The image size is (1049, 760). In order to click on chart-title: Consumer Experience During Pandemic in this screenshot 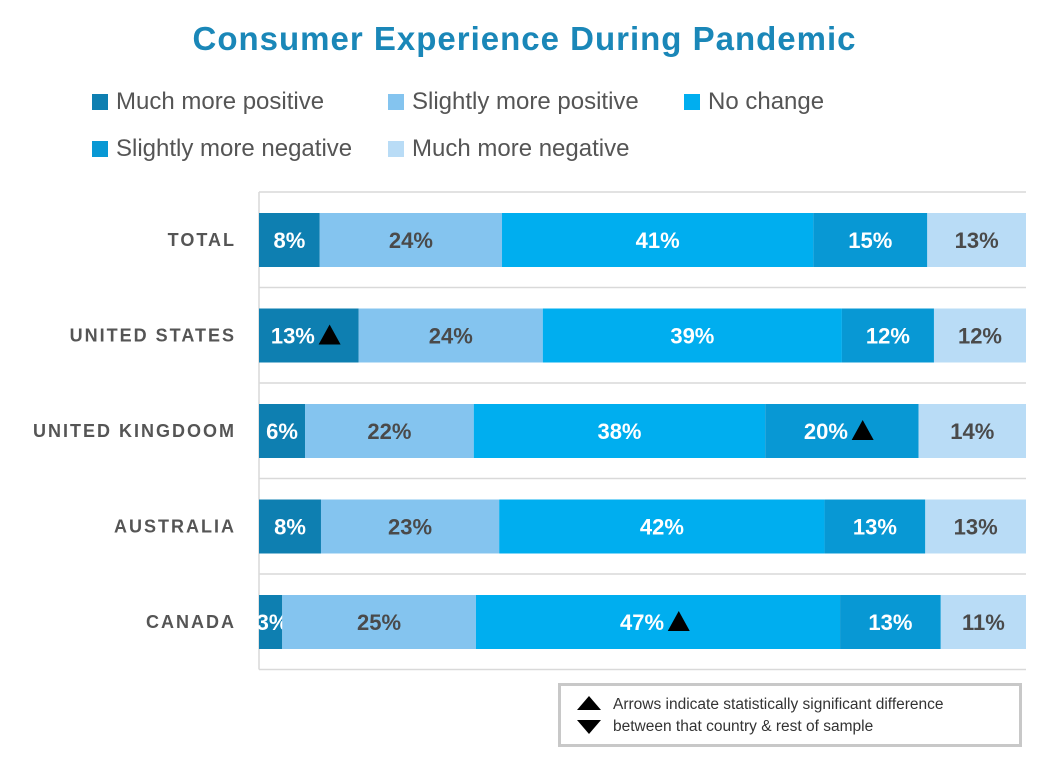, I will do `click(524, 38)`.